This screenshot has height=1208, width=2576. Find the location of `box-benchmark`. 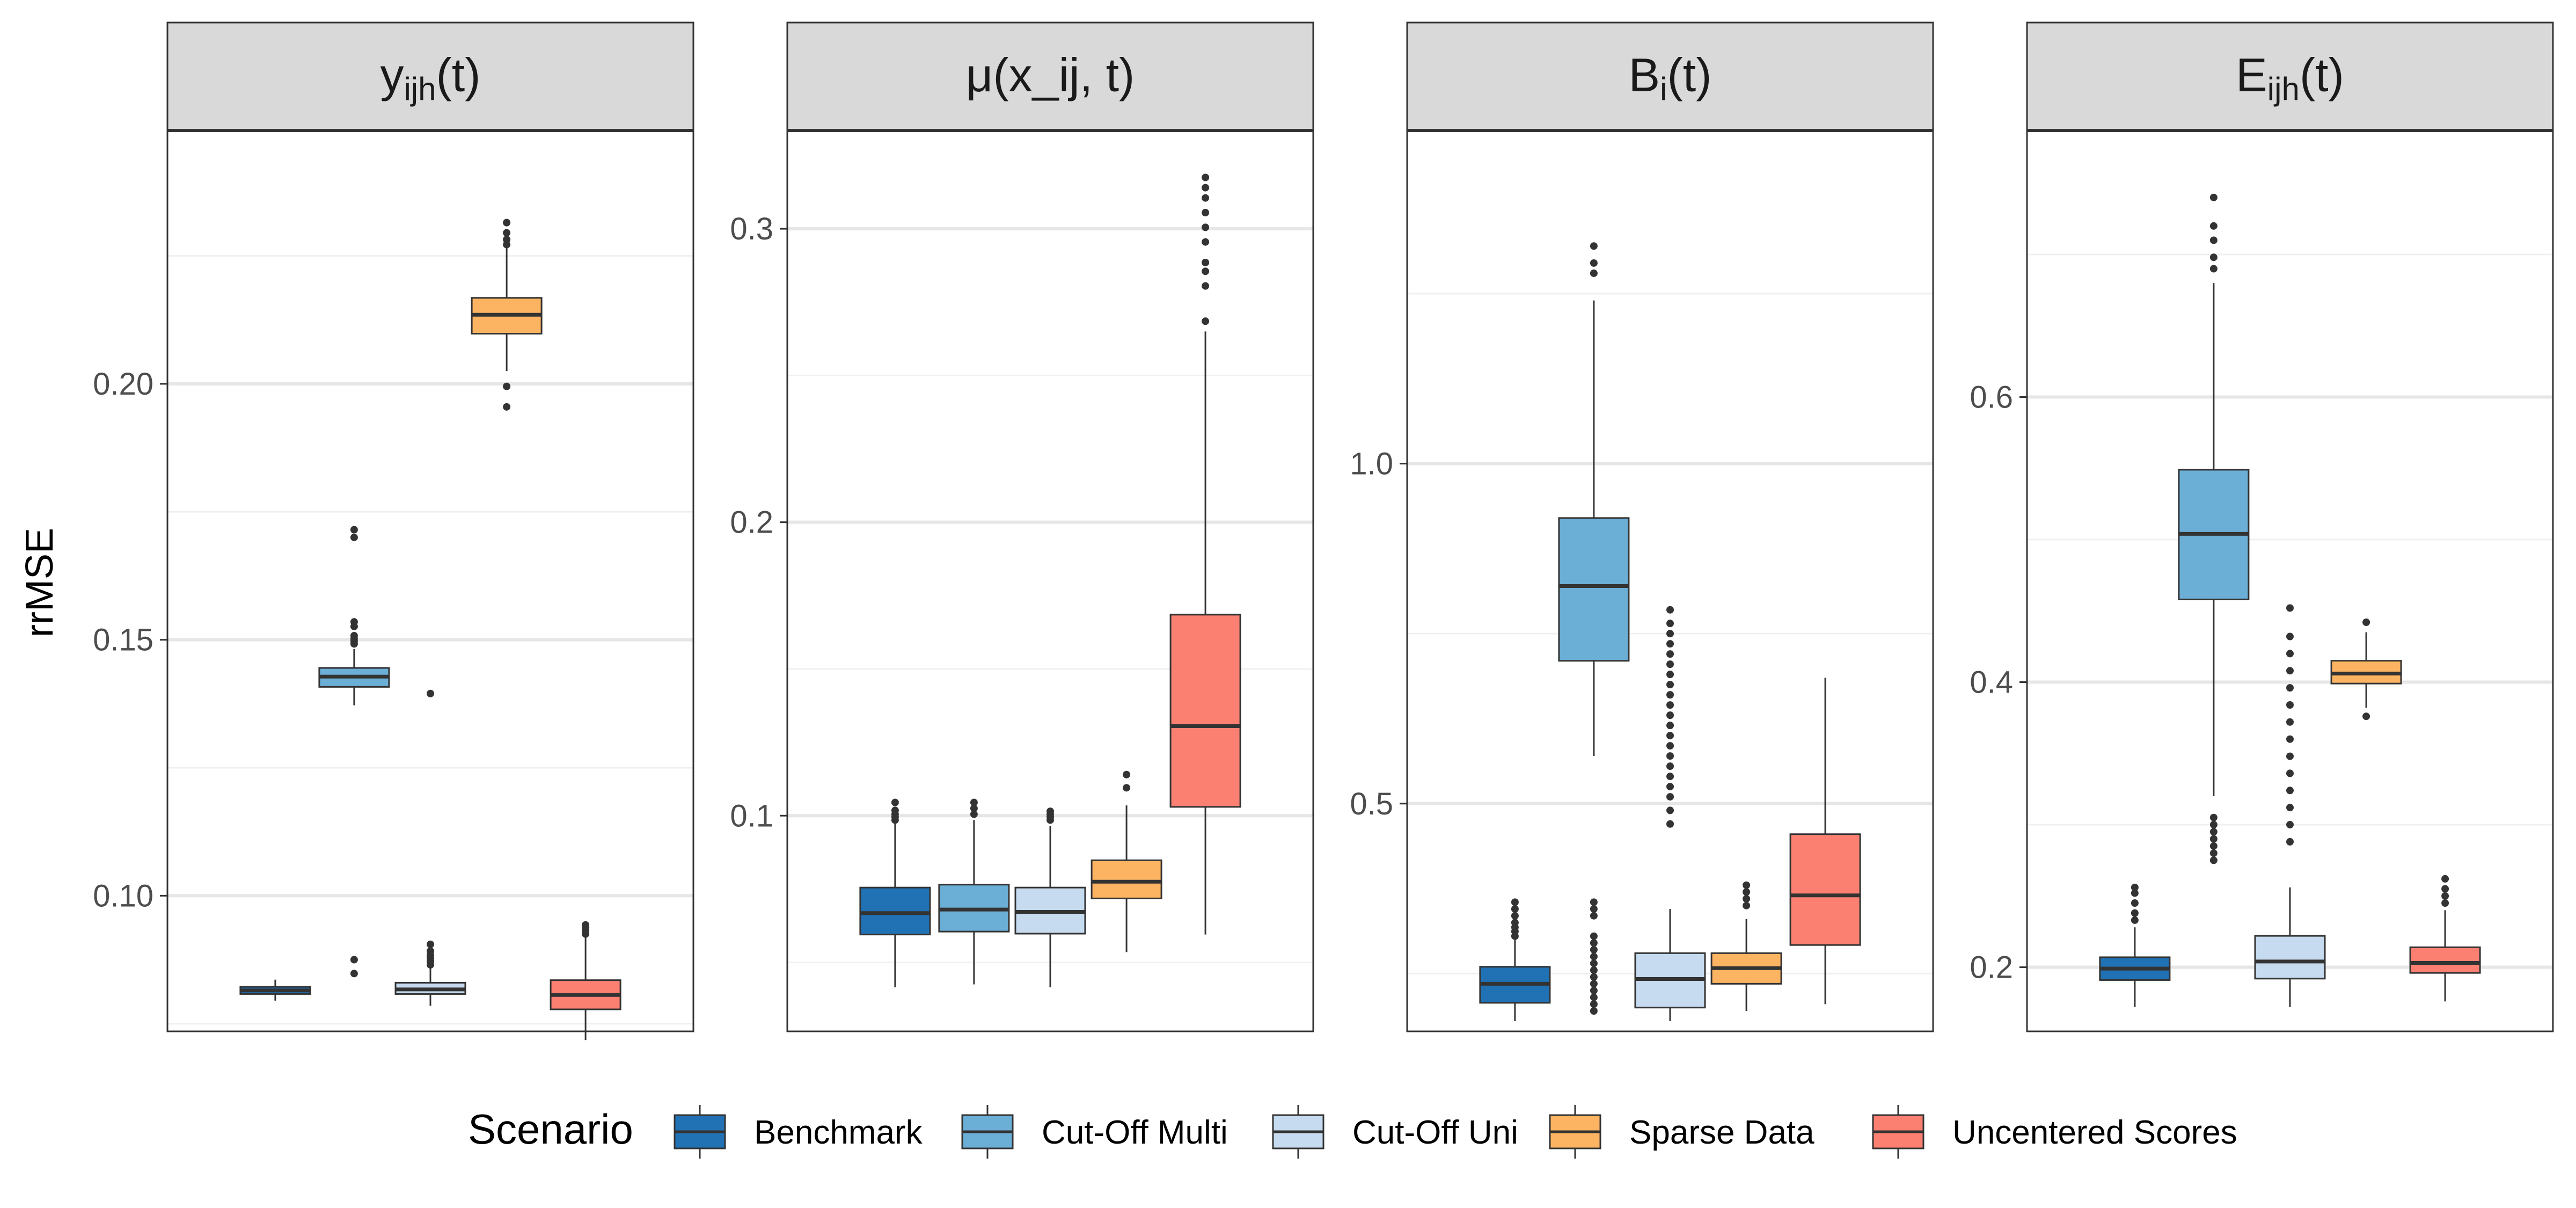

box-benchmark is located at coordinates (1515, 960).